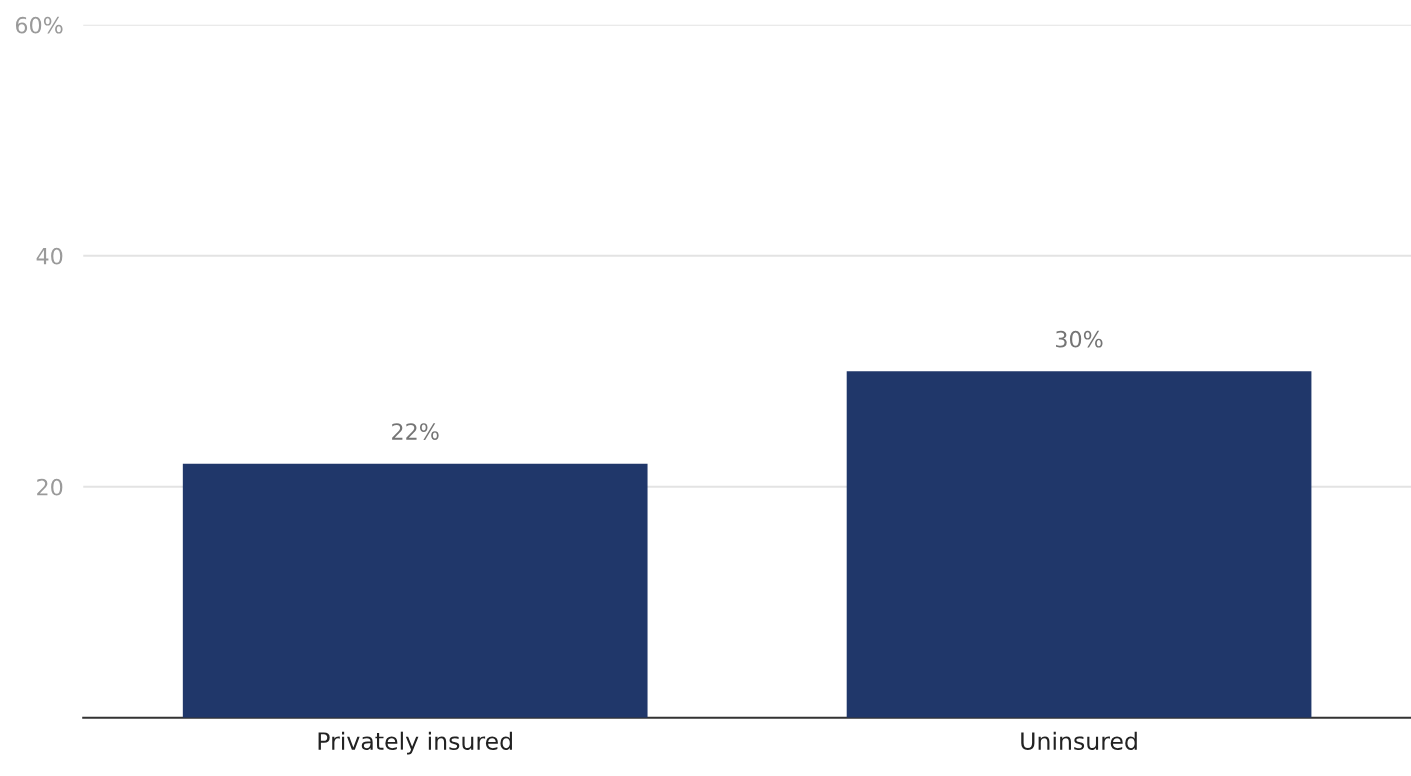 The image size is (1411, 776). What do you see at coordinates (50, 487) in the screenshot?
I see `y-tick-label: 20` at bounding box center [50, 487].